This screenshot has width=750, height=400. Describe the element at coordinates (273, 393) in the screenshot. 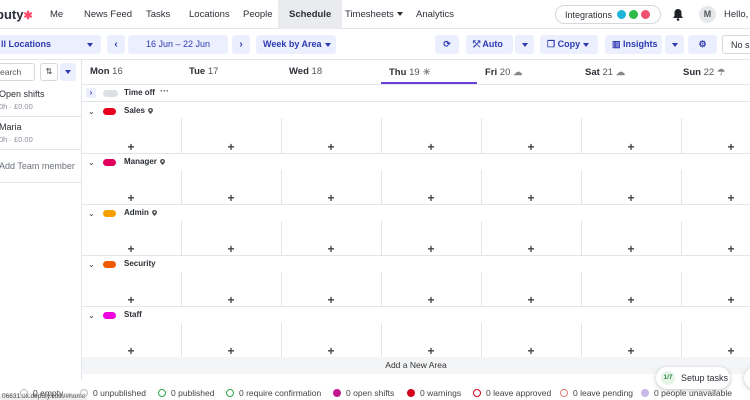

I see `legend-require-confirmation: 0 require confirmation` at that location.